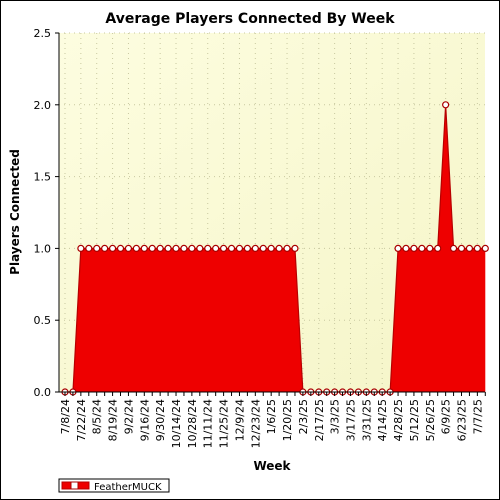 The height and width of the screenshot is (500, 500). I want to click on y-axis-ticks: 0.0 0.5 1.0 1.5 2.0 2.5, so click(46, 213).